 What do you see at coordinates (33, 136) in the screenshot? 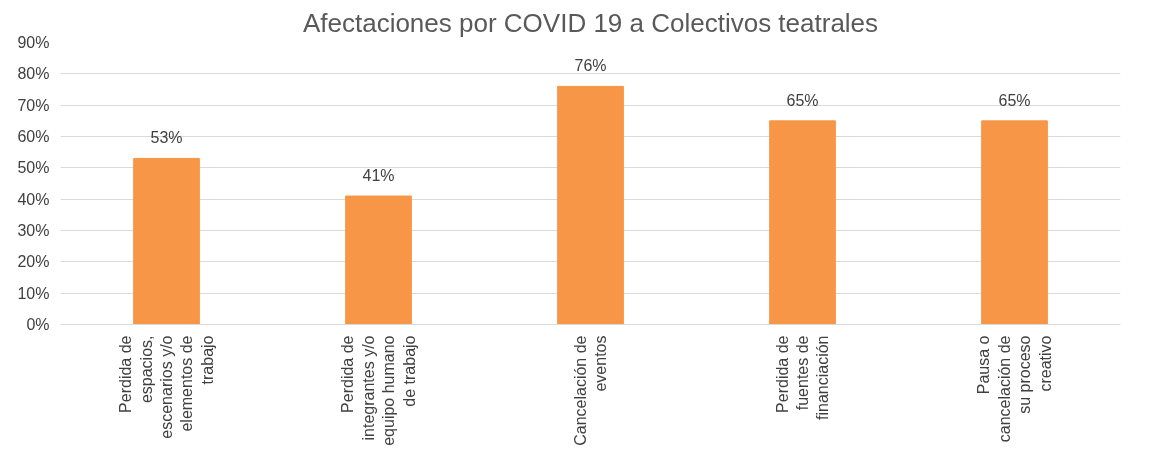
I see `y-tick-label: 60%` at bounding box center [33, 136].